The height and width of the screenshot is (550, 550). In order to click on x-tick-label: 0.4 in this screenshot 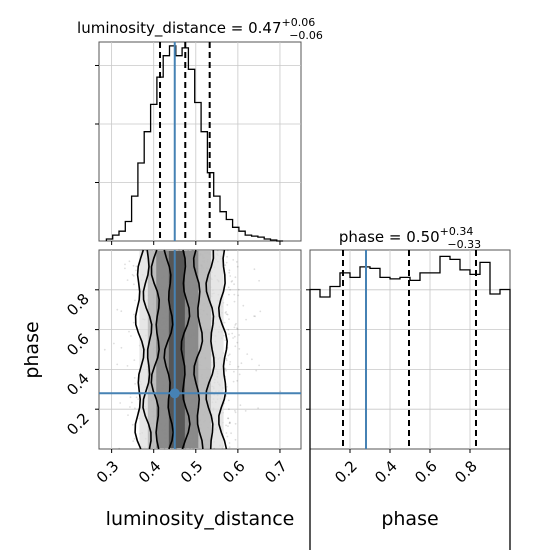, I will do `click(386, 472)`.